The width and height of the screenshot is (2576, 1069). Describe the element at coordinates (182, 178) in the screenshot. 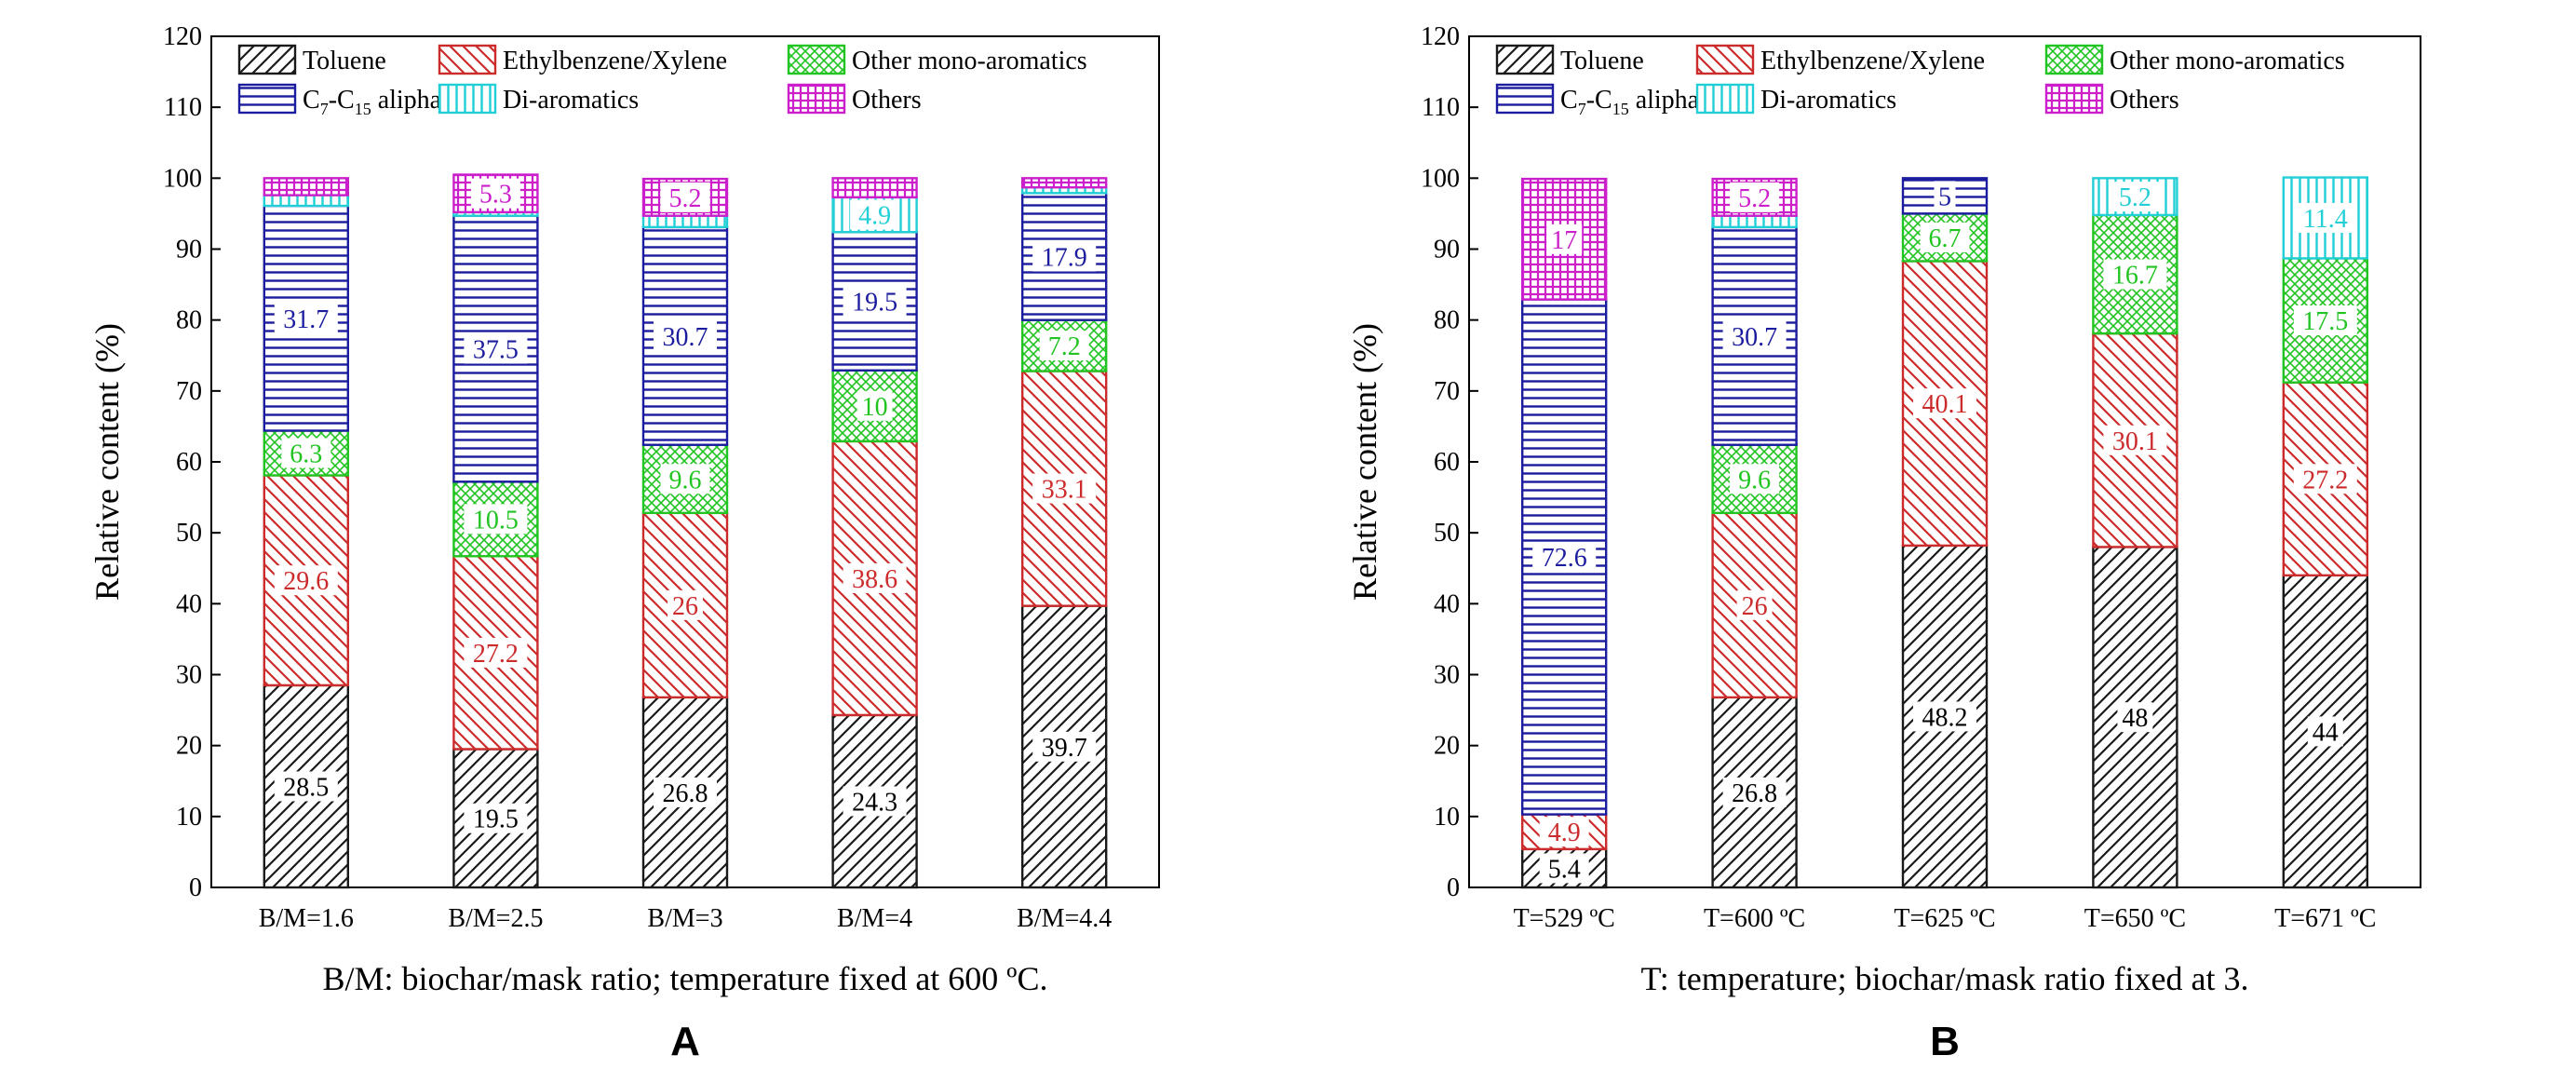

I see `y-tick-label: 100` at that location.